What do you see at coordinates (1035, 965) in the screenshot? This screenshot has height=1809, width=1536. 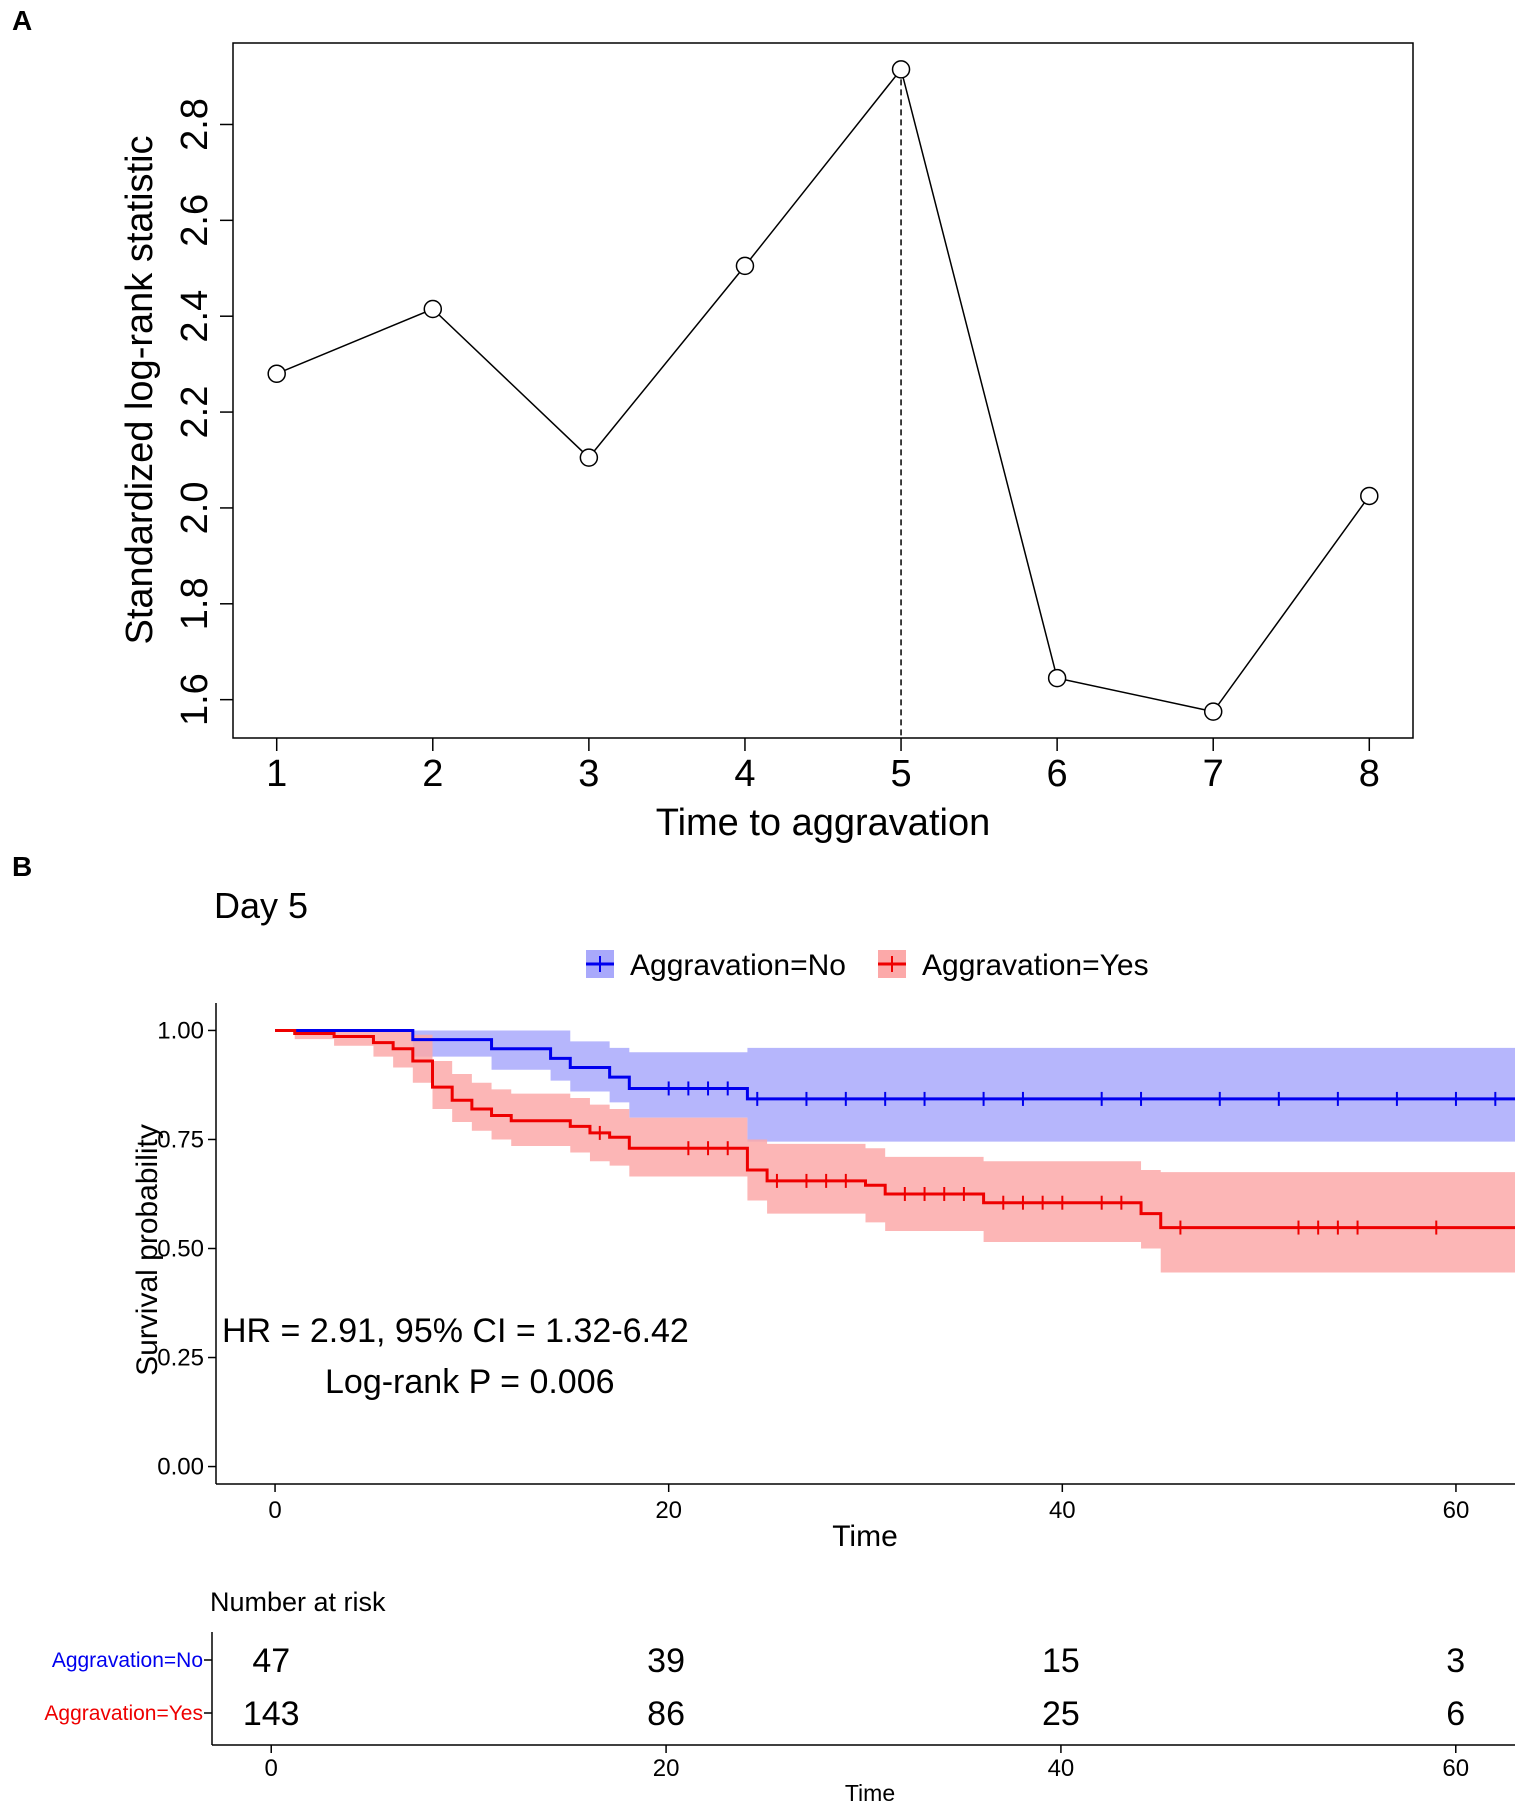 I see `legend-label-yes: Aggravation=Yes` at bounding box center [1035, 965].